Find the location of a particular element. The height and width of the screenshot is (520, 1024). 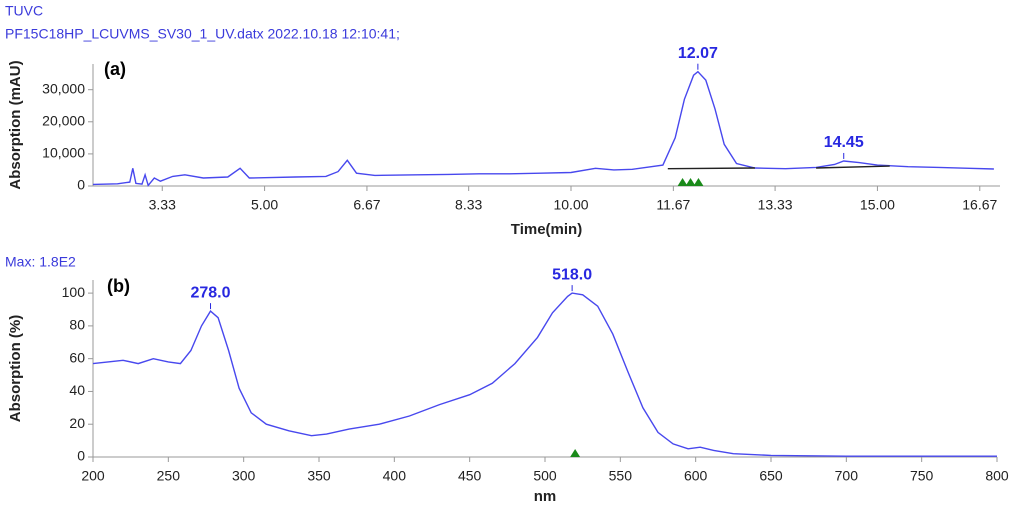

panel-label: (b) is located at coordinates (118, 286).